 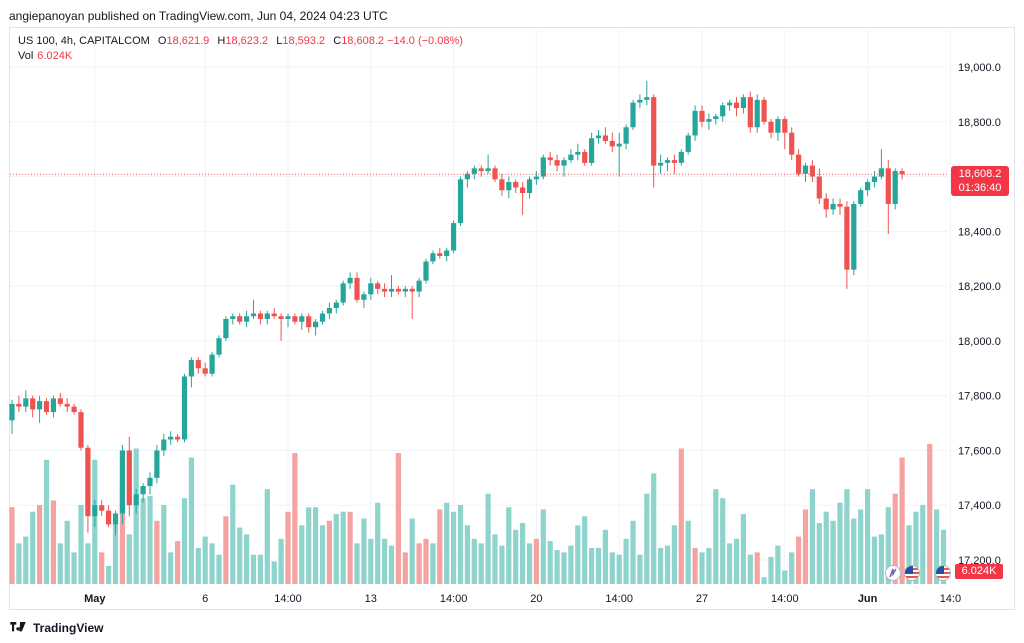 What do you see at coordinates (943, 573) in the screenshot?
I see `us-flag-icon` at bounding box center [943, 573].